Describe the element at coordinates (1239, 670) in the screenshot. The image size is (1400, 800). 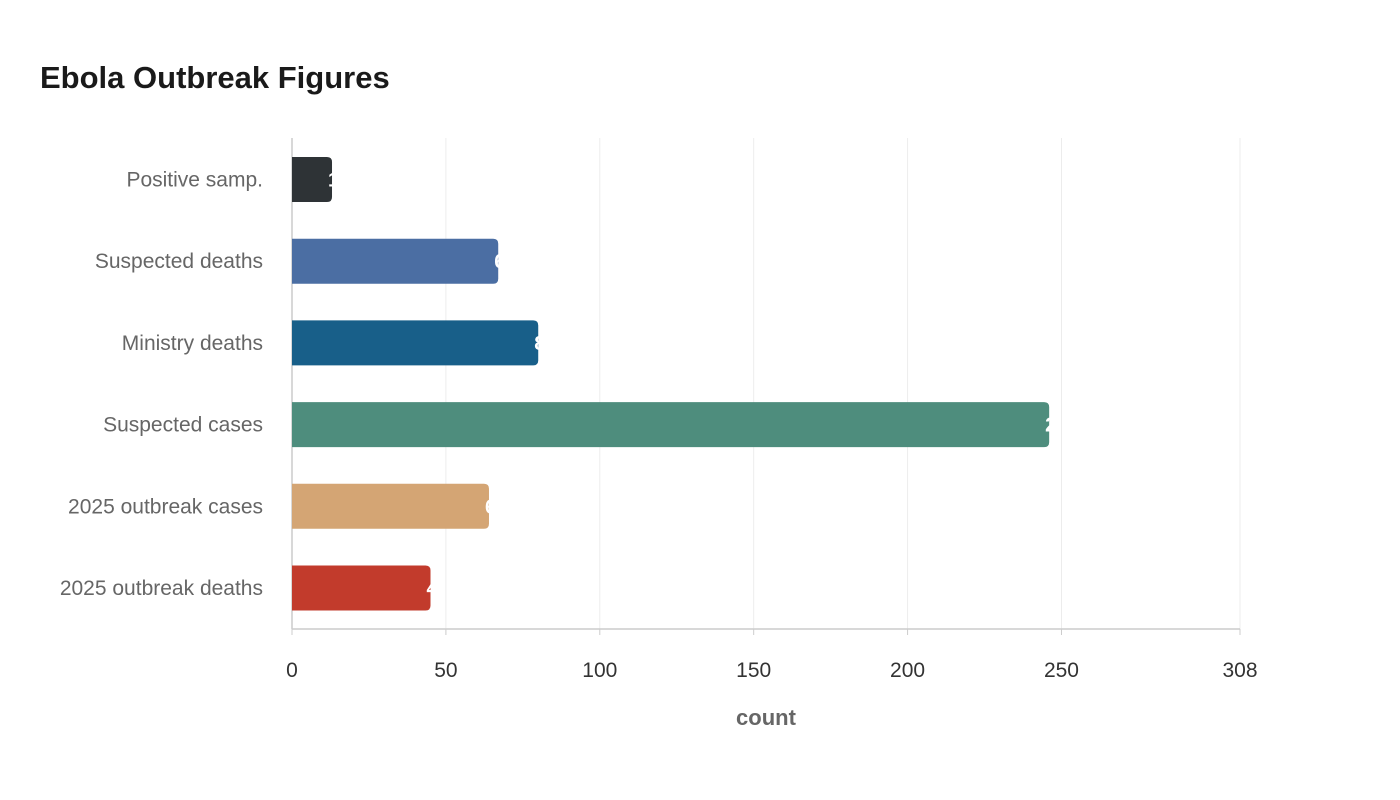
I see `x-tick-label: 308` at that location.